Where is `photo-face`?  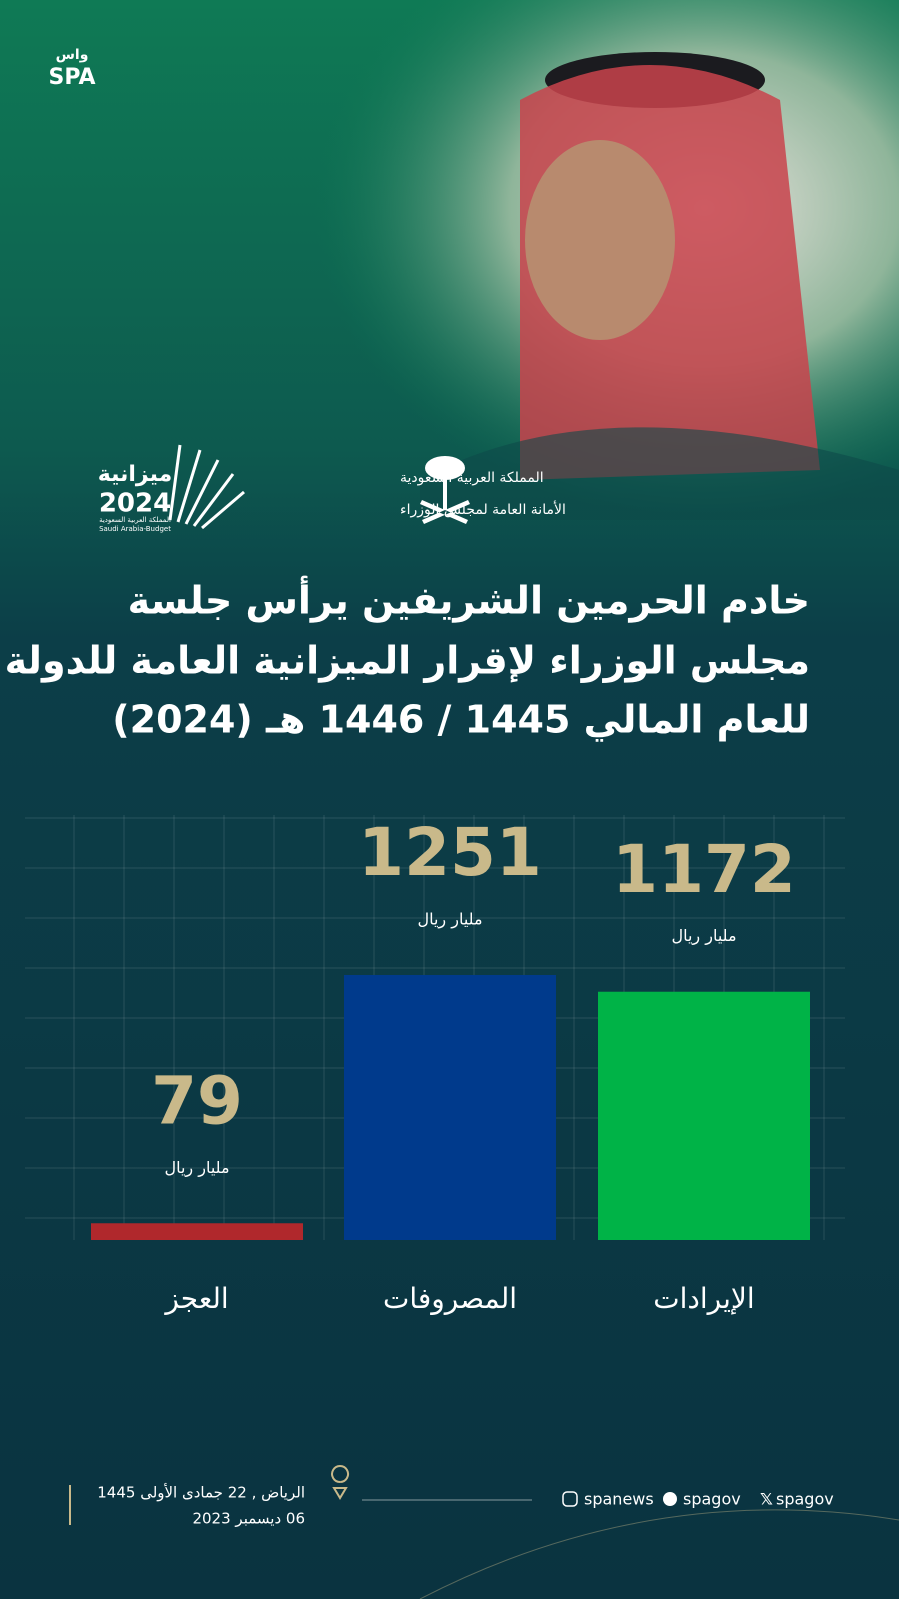
photo-face is located at coordinates (600, 240).